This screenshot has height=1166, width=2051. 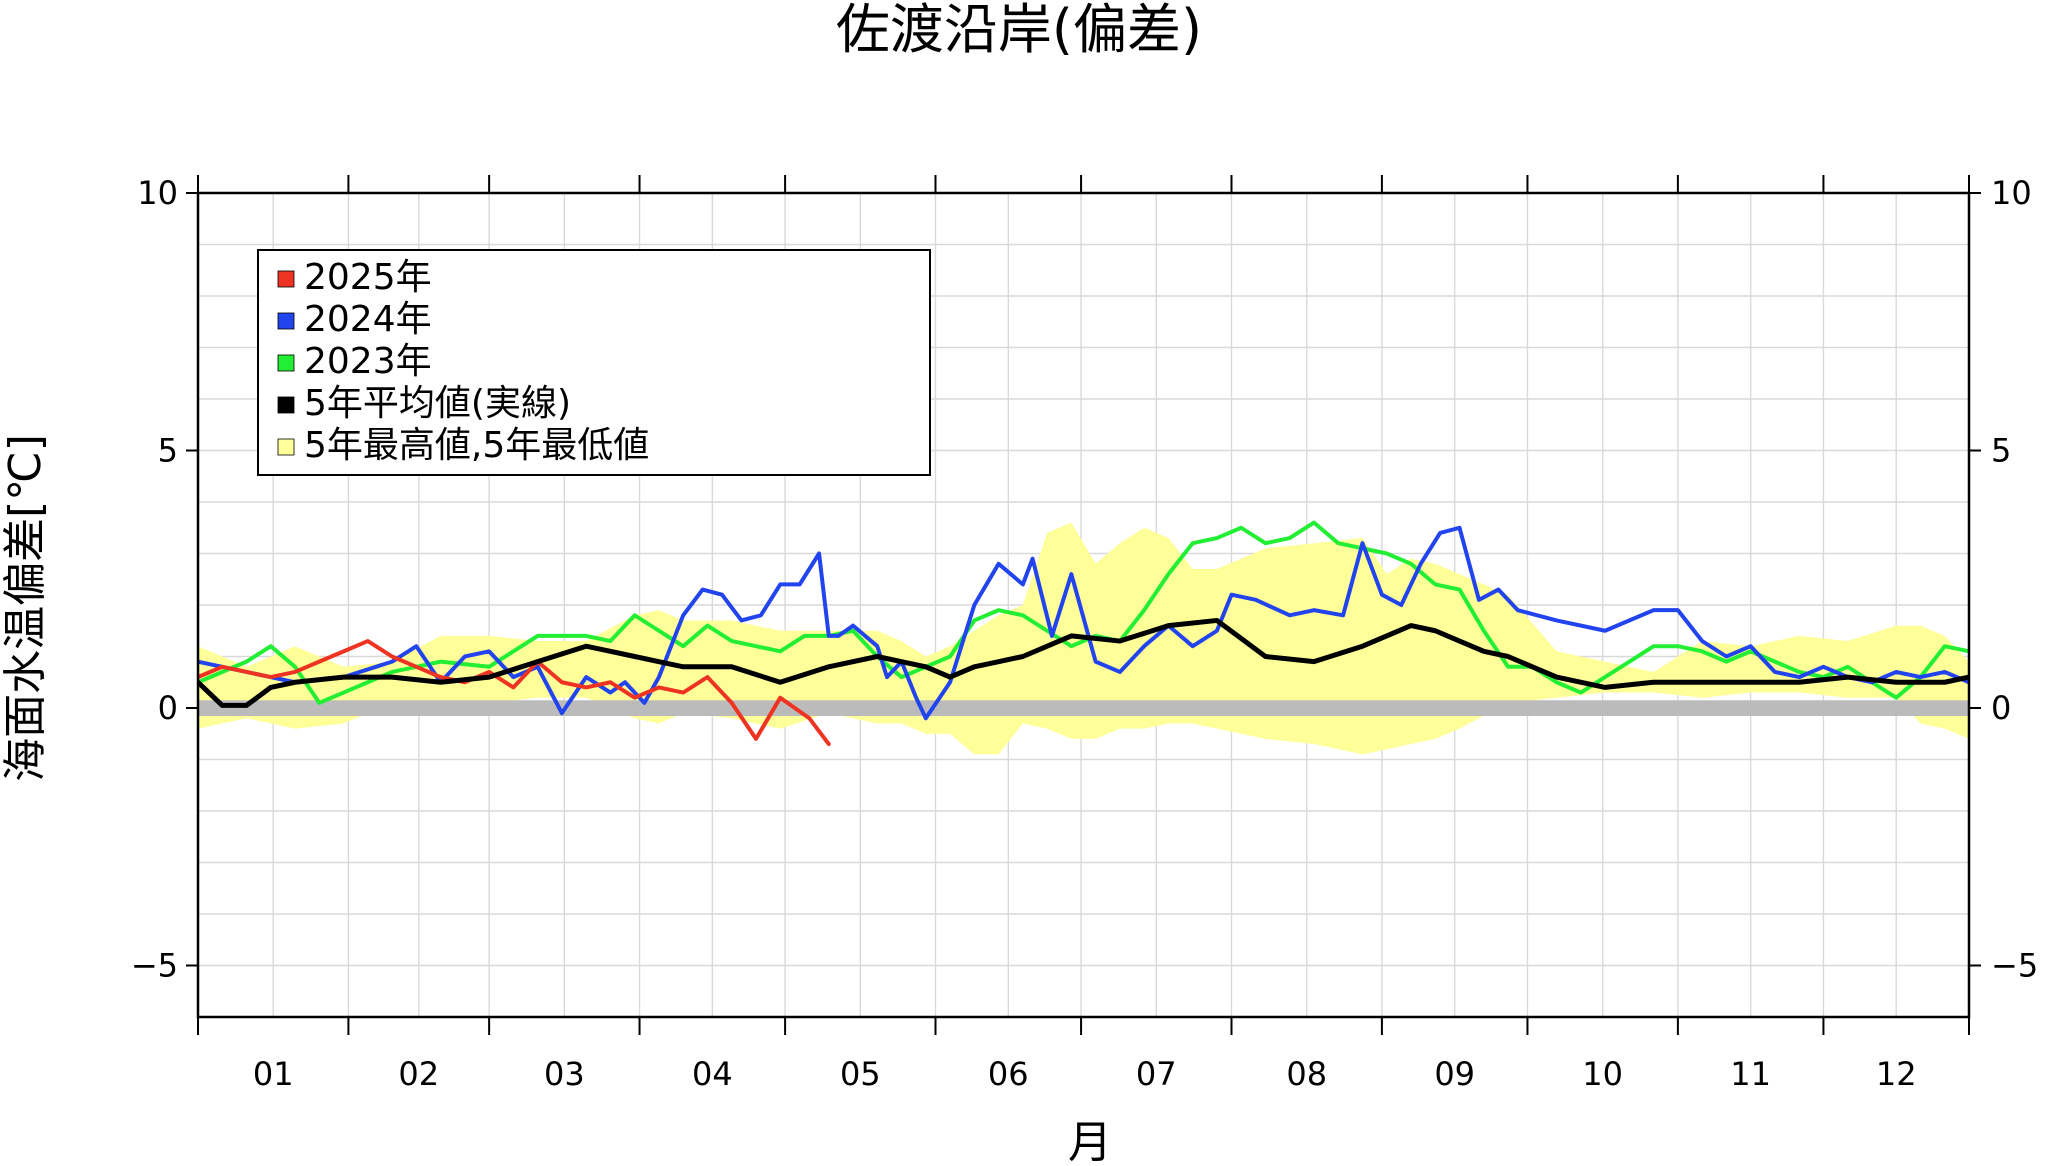 What do you see at coordinates (168, 708) in the screenshot?
I see `y-tick-label-left: 0` at bounding box center [168, 708].